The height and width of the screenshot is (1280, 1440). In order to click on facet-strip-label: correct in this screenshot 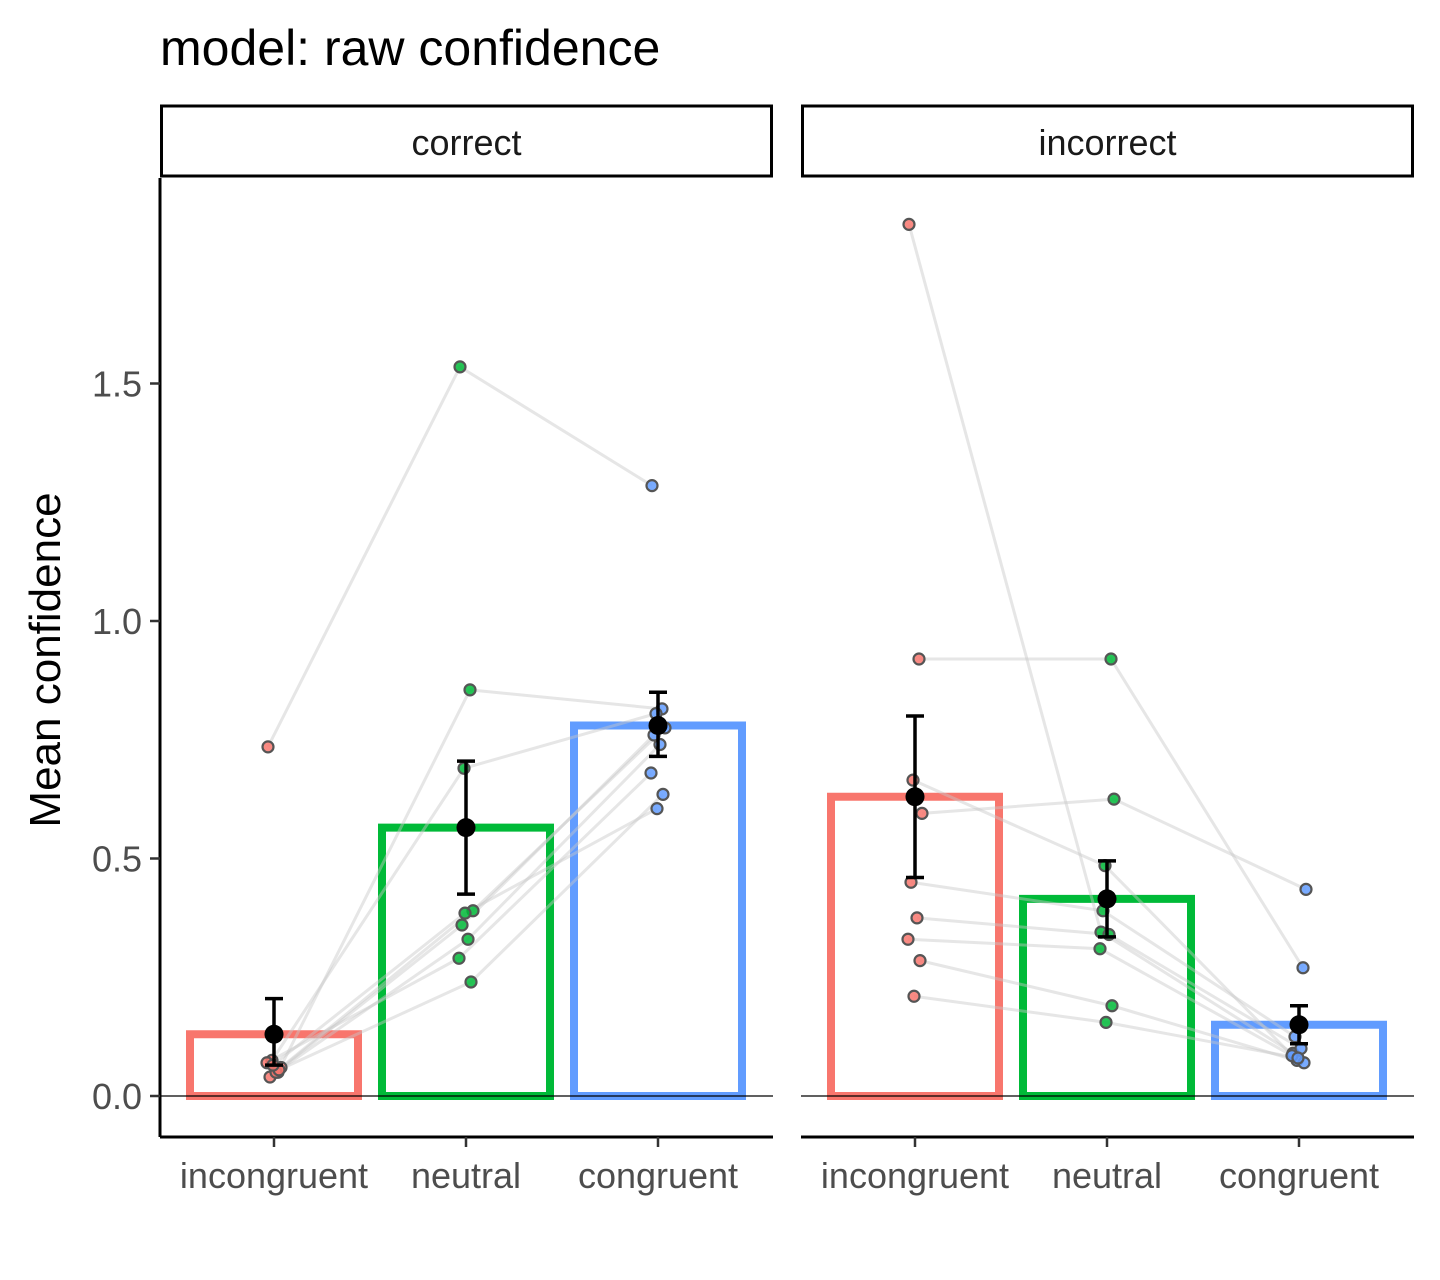, I will do `click(466, 142)`.